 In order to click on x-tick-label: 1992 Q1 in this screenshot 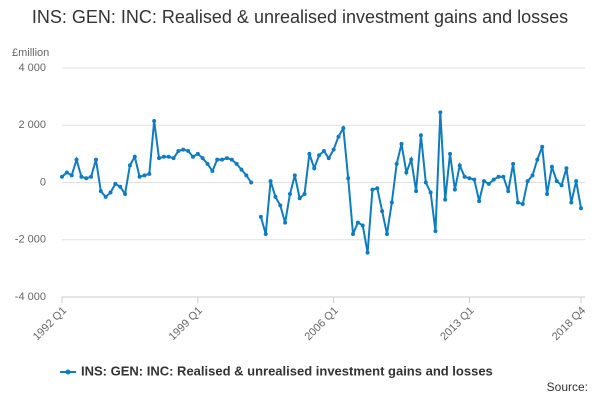, I will do `click(50, 324)`.